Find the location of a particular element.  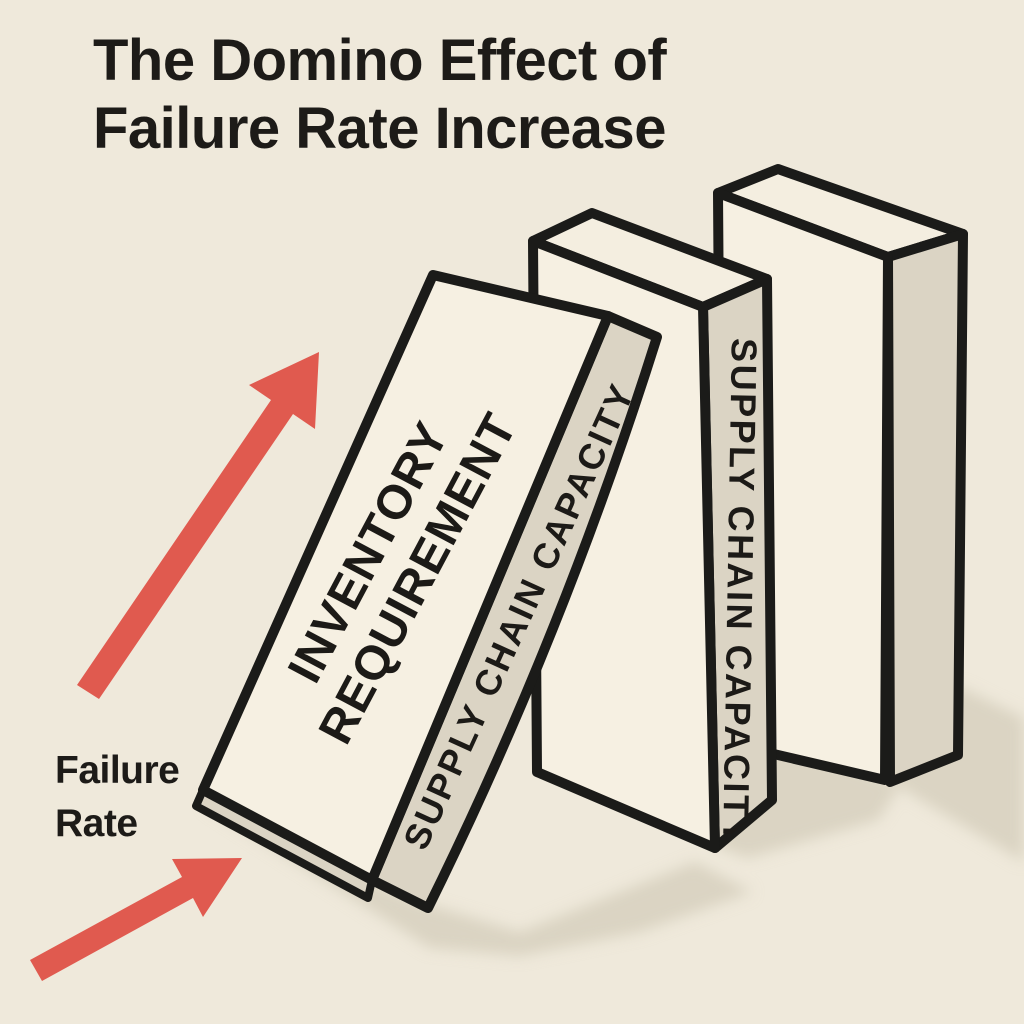

domino-middle-edge-label: SUPPLY CHAIN CAPACITY is located at coordinates (740, 592).